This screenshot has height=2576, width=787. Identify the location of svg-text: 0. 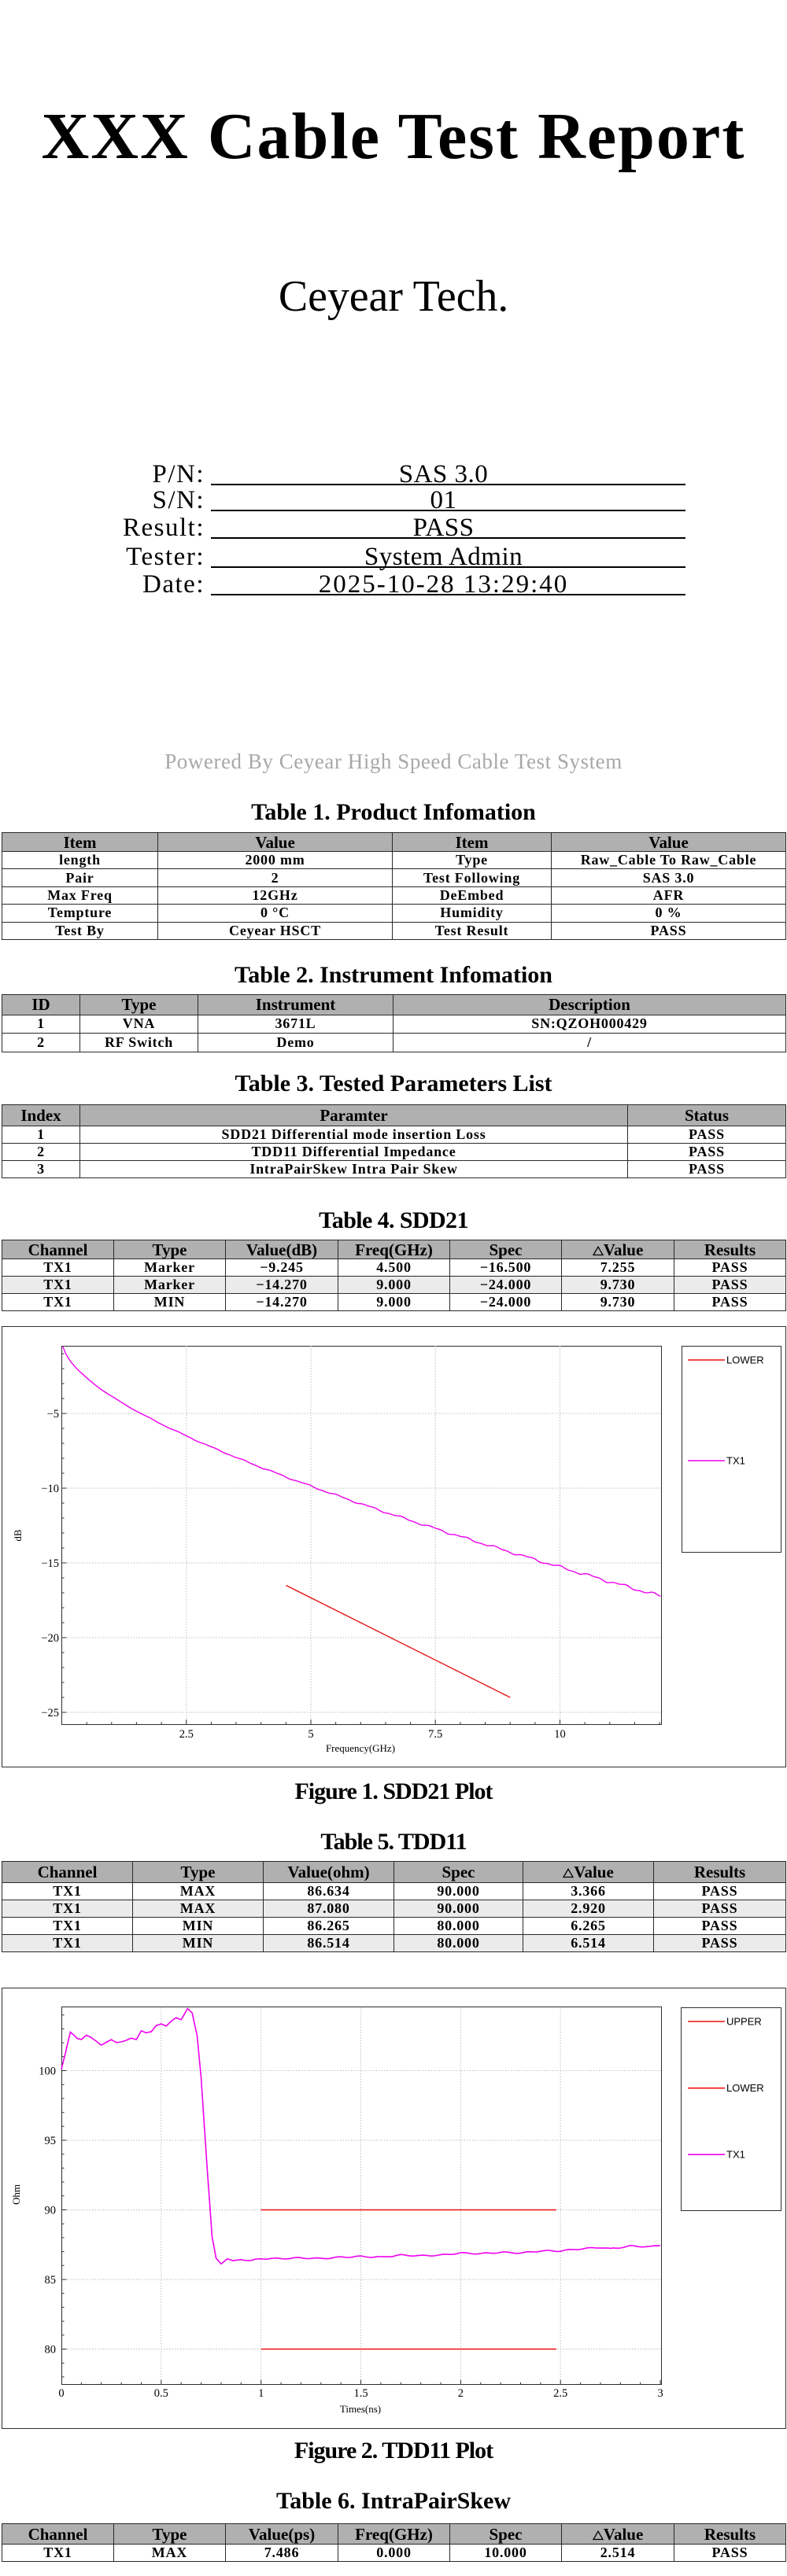
(61, 2393).